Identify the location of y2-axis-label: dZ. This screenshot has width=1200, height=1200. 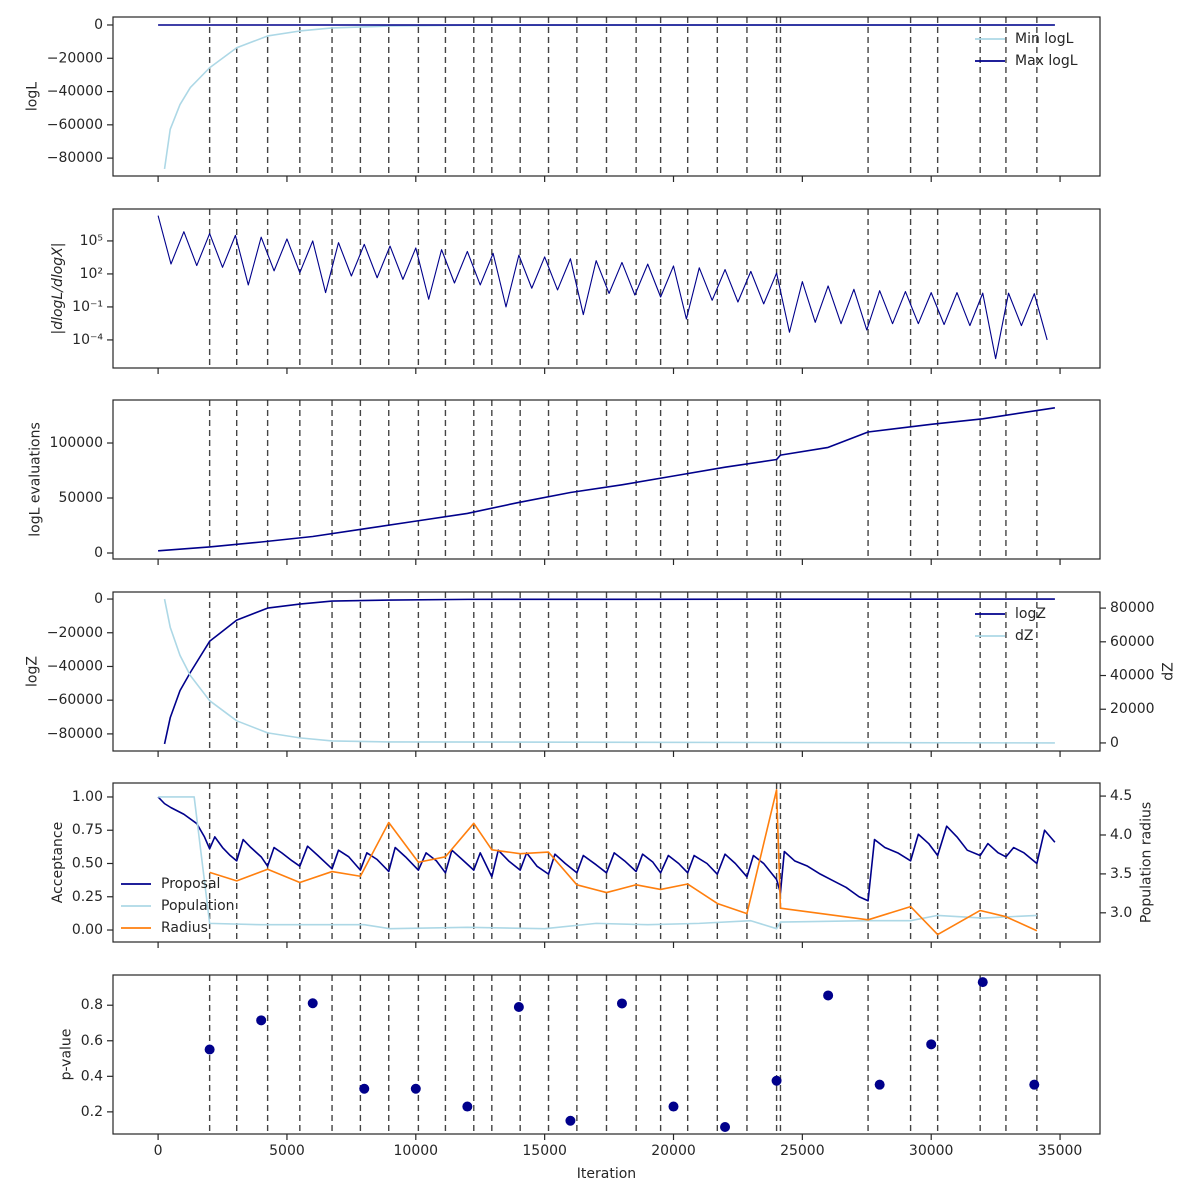
(1169, 671).